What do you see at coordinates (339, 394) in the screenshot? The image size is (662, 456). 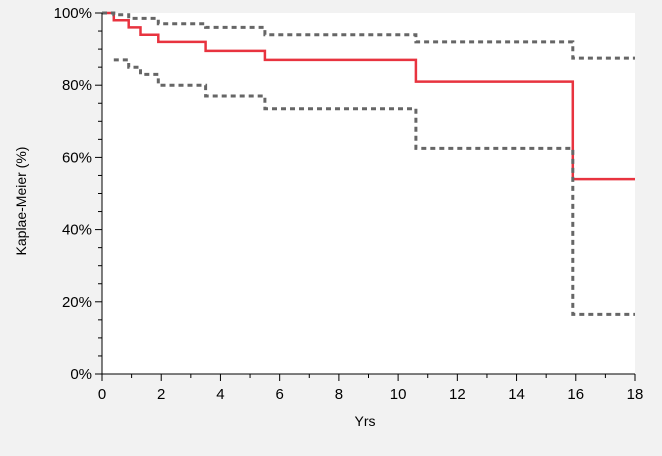 I see `x-tick-label: 8` at bounding box center [339, 394].